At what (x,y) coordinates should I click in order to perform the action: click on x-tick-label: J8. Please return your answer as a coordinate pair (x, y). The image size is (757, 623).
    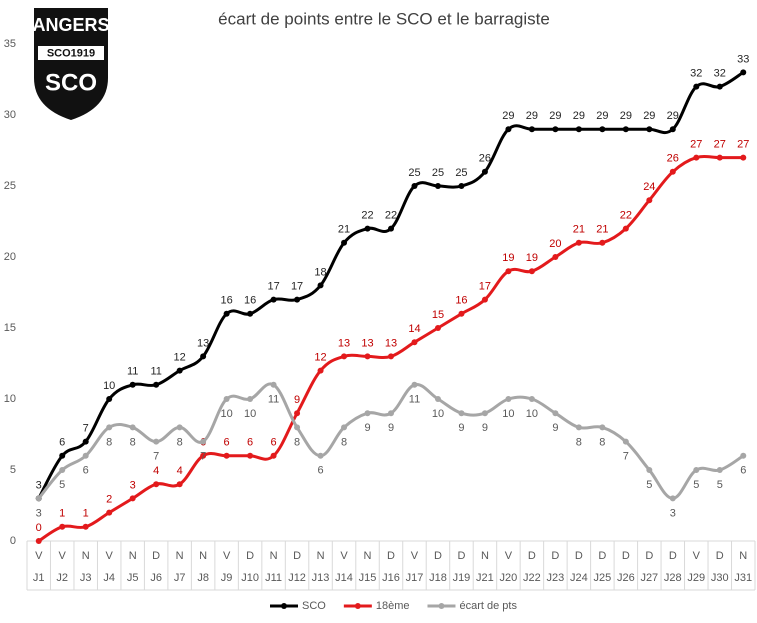
    Looking at the image, I should click on (203, 578).